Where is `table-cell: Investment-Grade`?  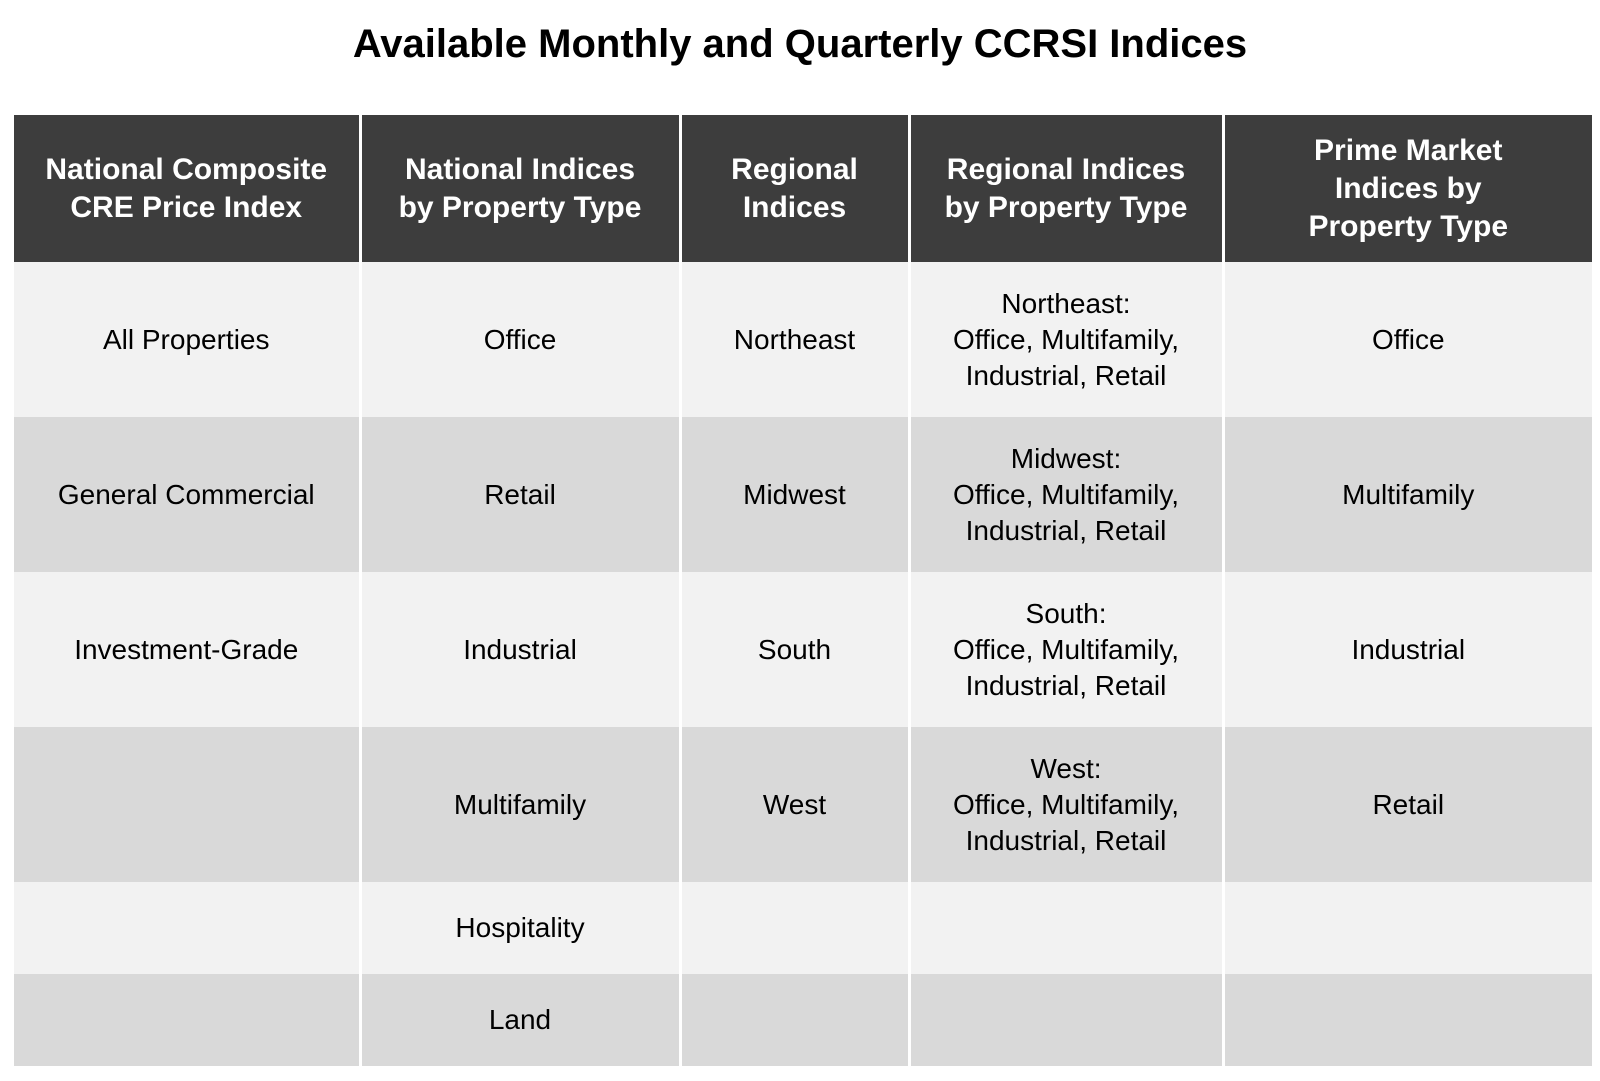 table-cell: Investment-Grade is located at coordinates (188, 649).